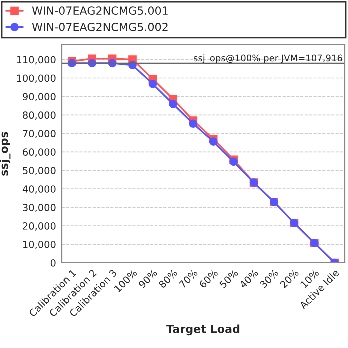 The image size is (348, 348). I want to click on y-axis-title: ssj_ops, so click(5, 154).